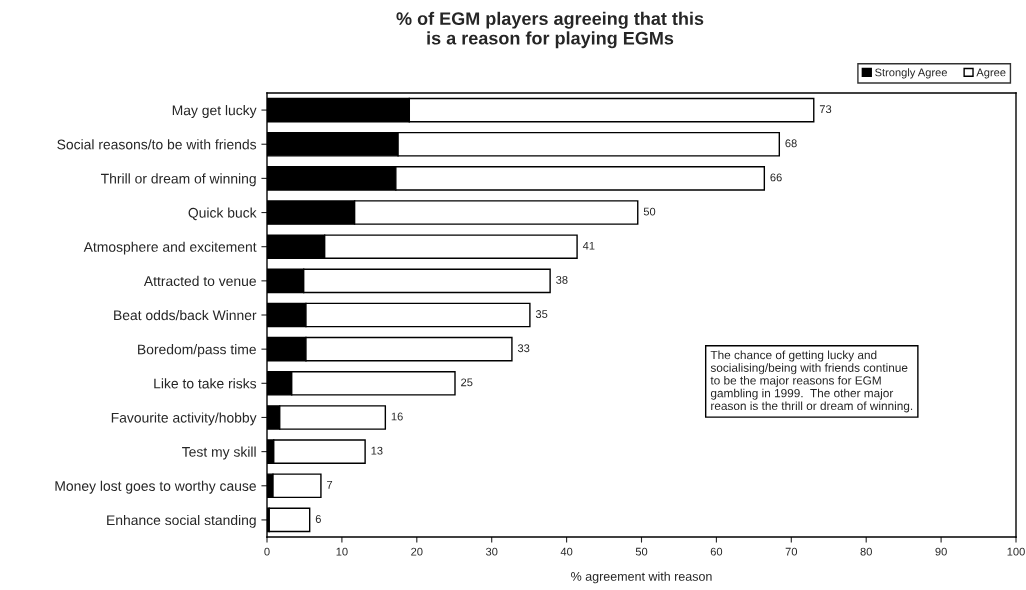 The height and width of the screenshot is (590, 1026). What do you see at coordinates (866, 551) in the screenshot?
I see `x-tick-label: 80` at bounding box center [866, 551].